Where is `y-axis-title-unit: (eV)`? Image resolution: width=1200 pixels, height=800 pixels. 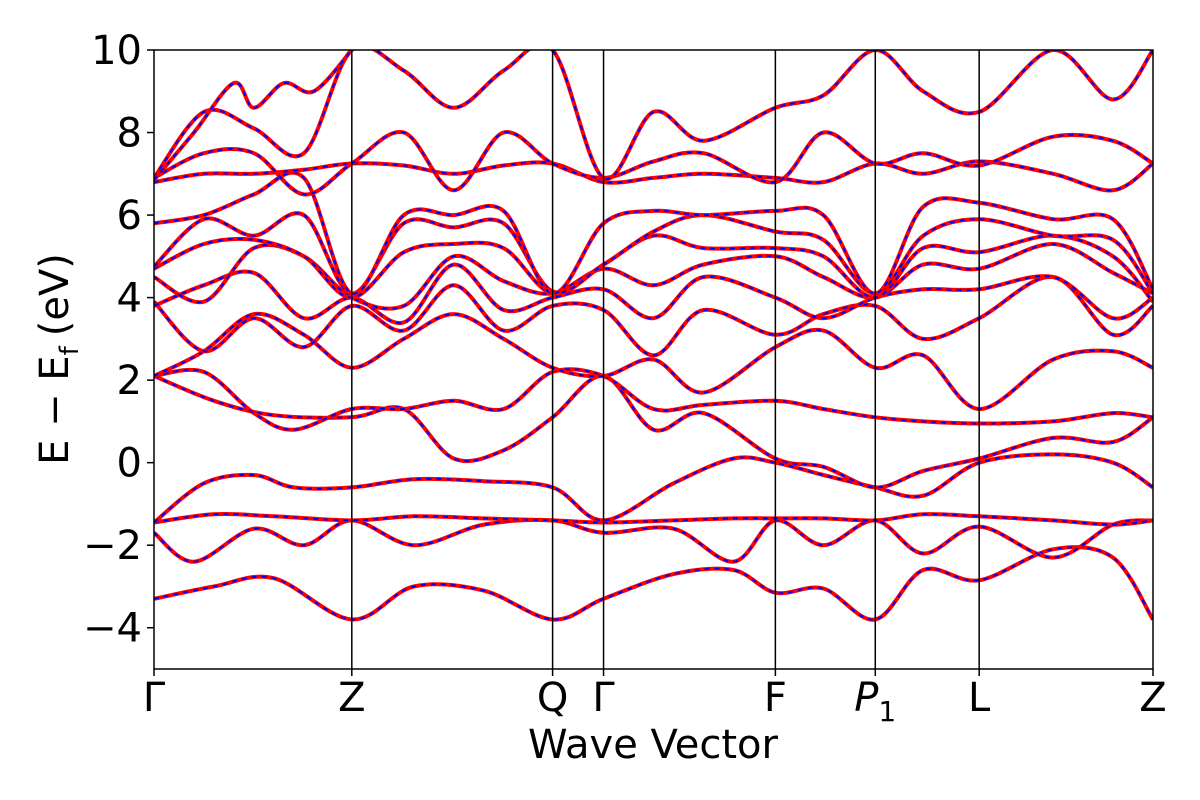
y-axis-title-unit: (eV) is located at coordinates (55, 294).